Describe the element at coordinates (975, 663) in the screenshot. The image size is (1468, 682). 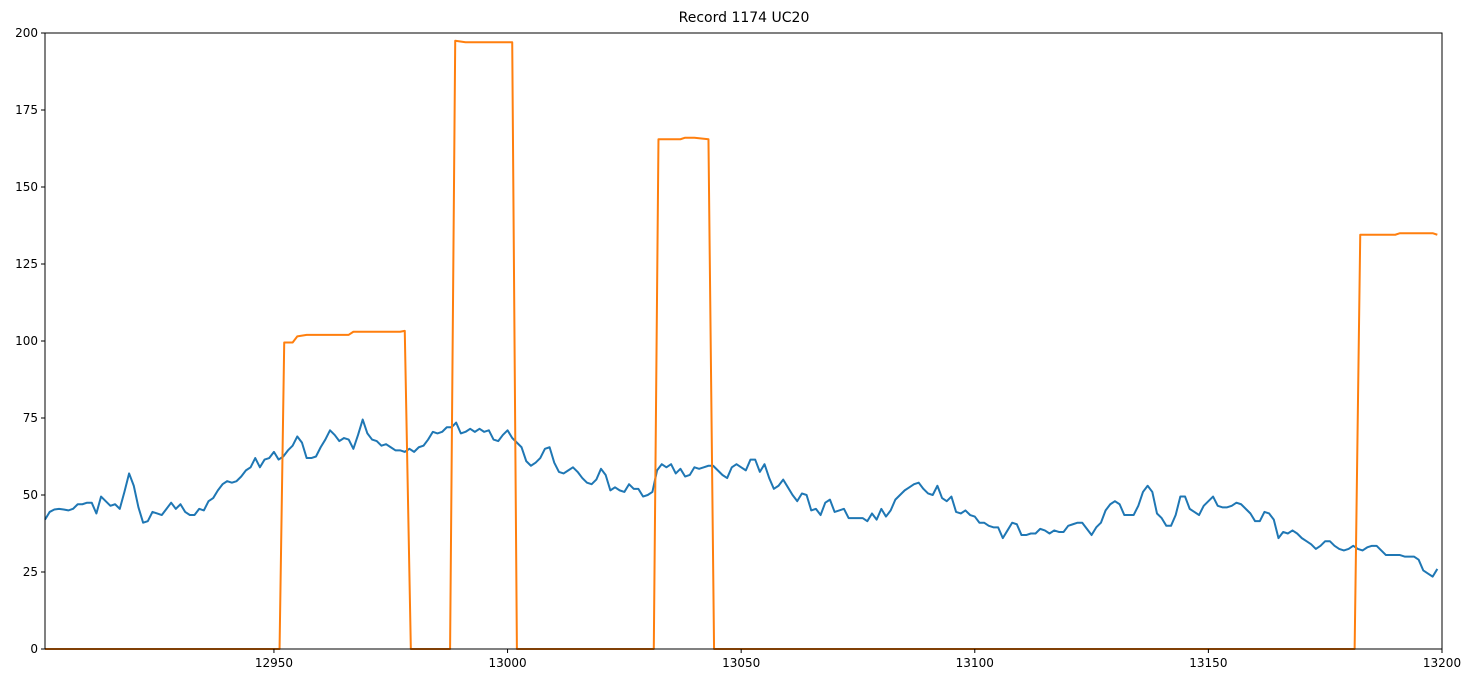
I see `x-tick-label: 13100` at that location.